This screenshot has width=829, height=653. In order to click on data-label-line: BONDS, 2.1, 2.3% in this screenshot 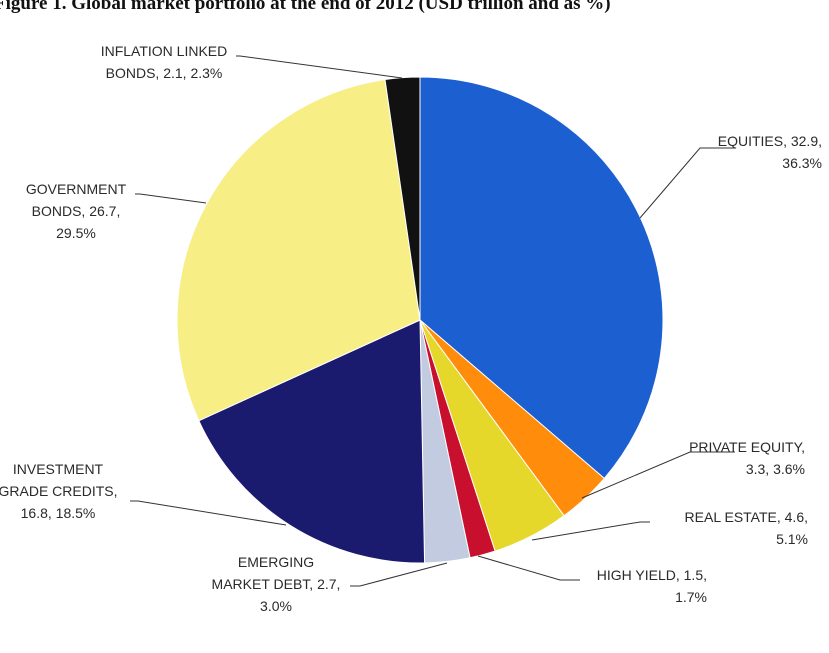, I will do `click(164, 73)`.